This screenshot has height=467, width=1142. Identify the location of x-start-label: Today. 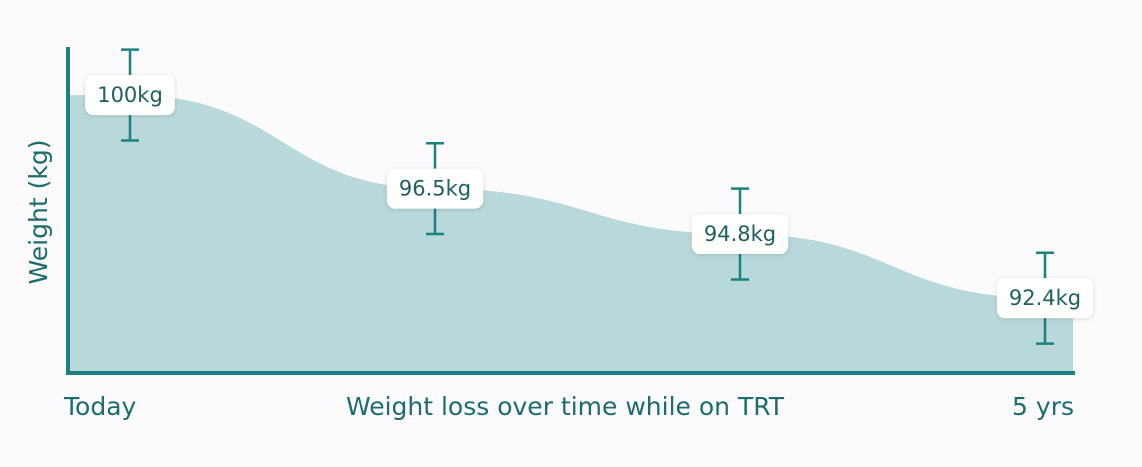
(100, 406).